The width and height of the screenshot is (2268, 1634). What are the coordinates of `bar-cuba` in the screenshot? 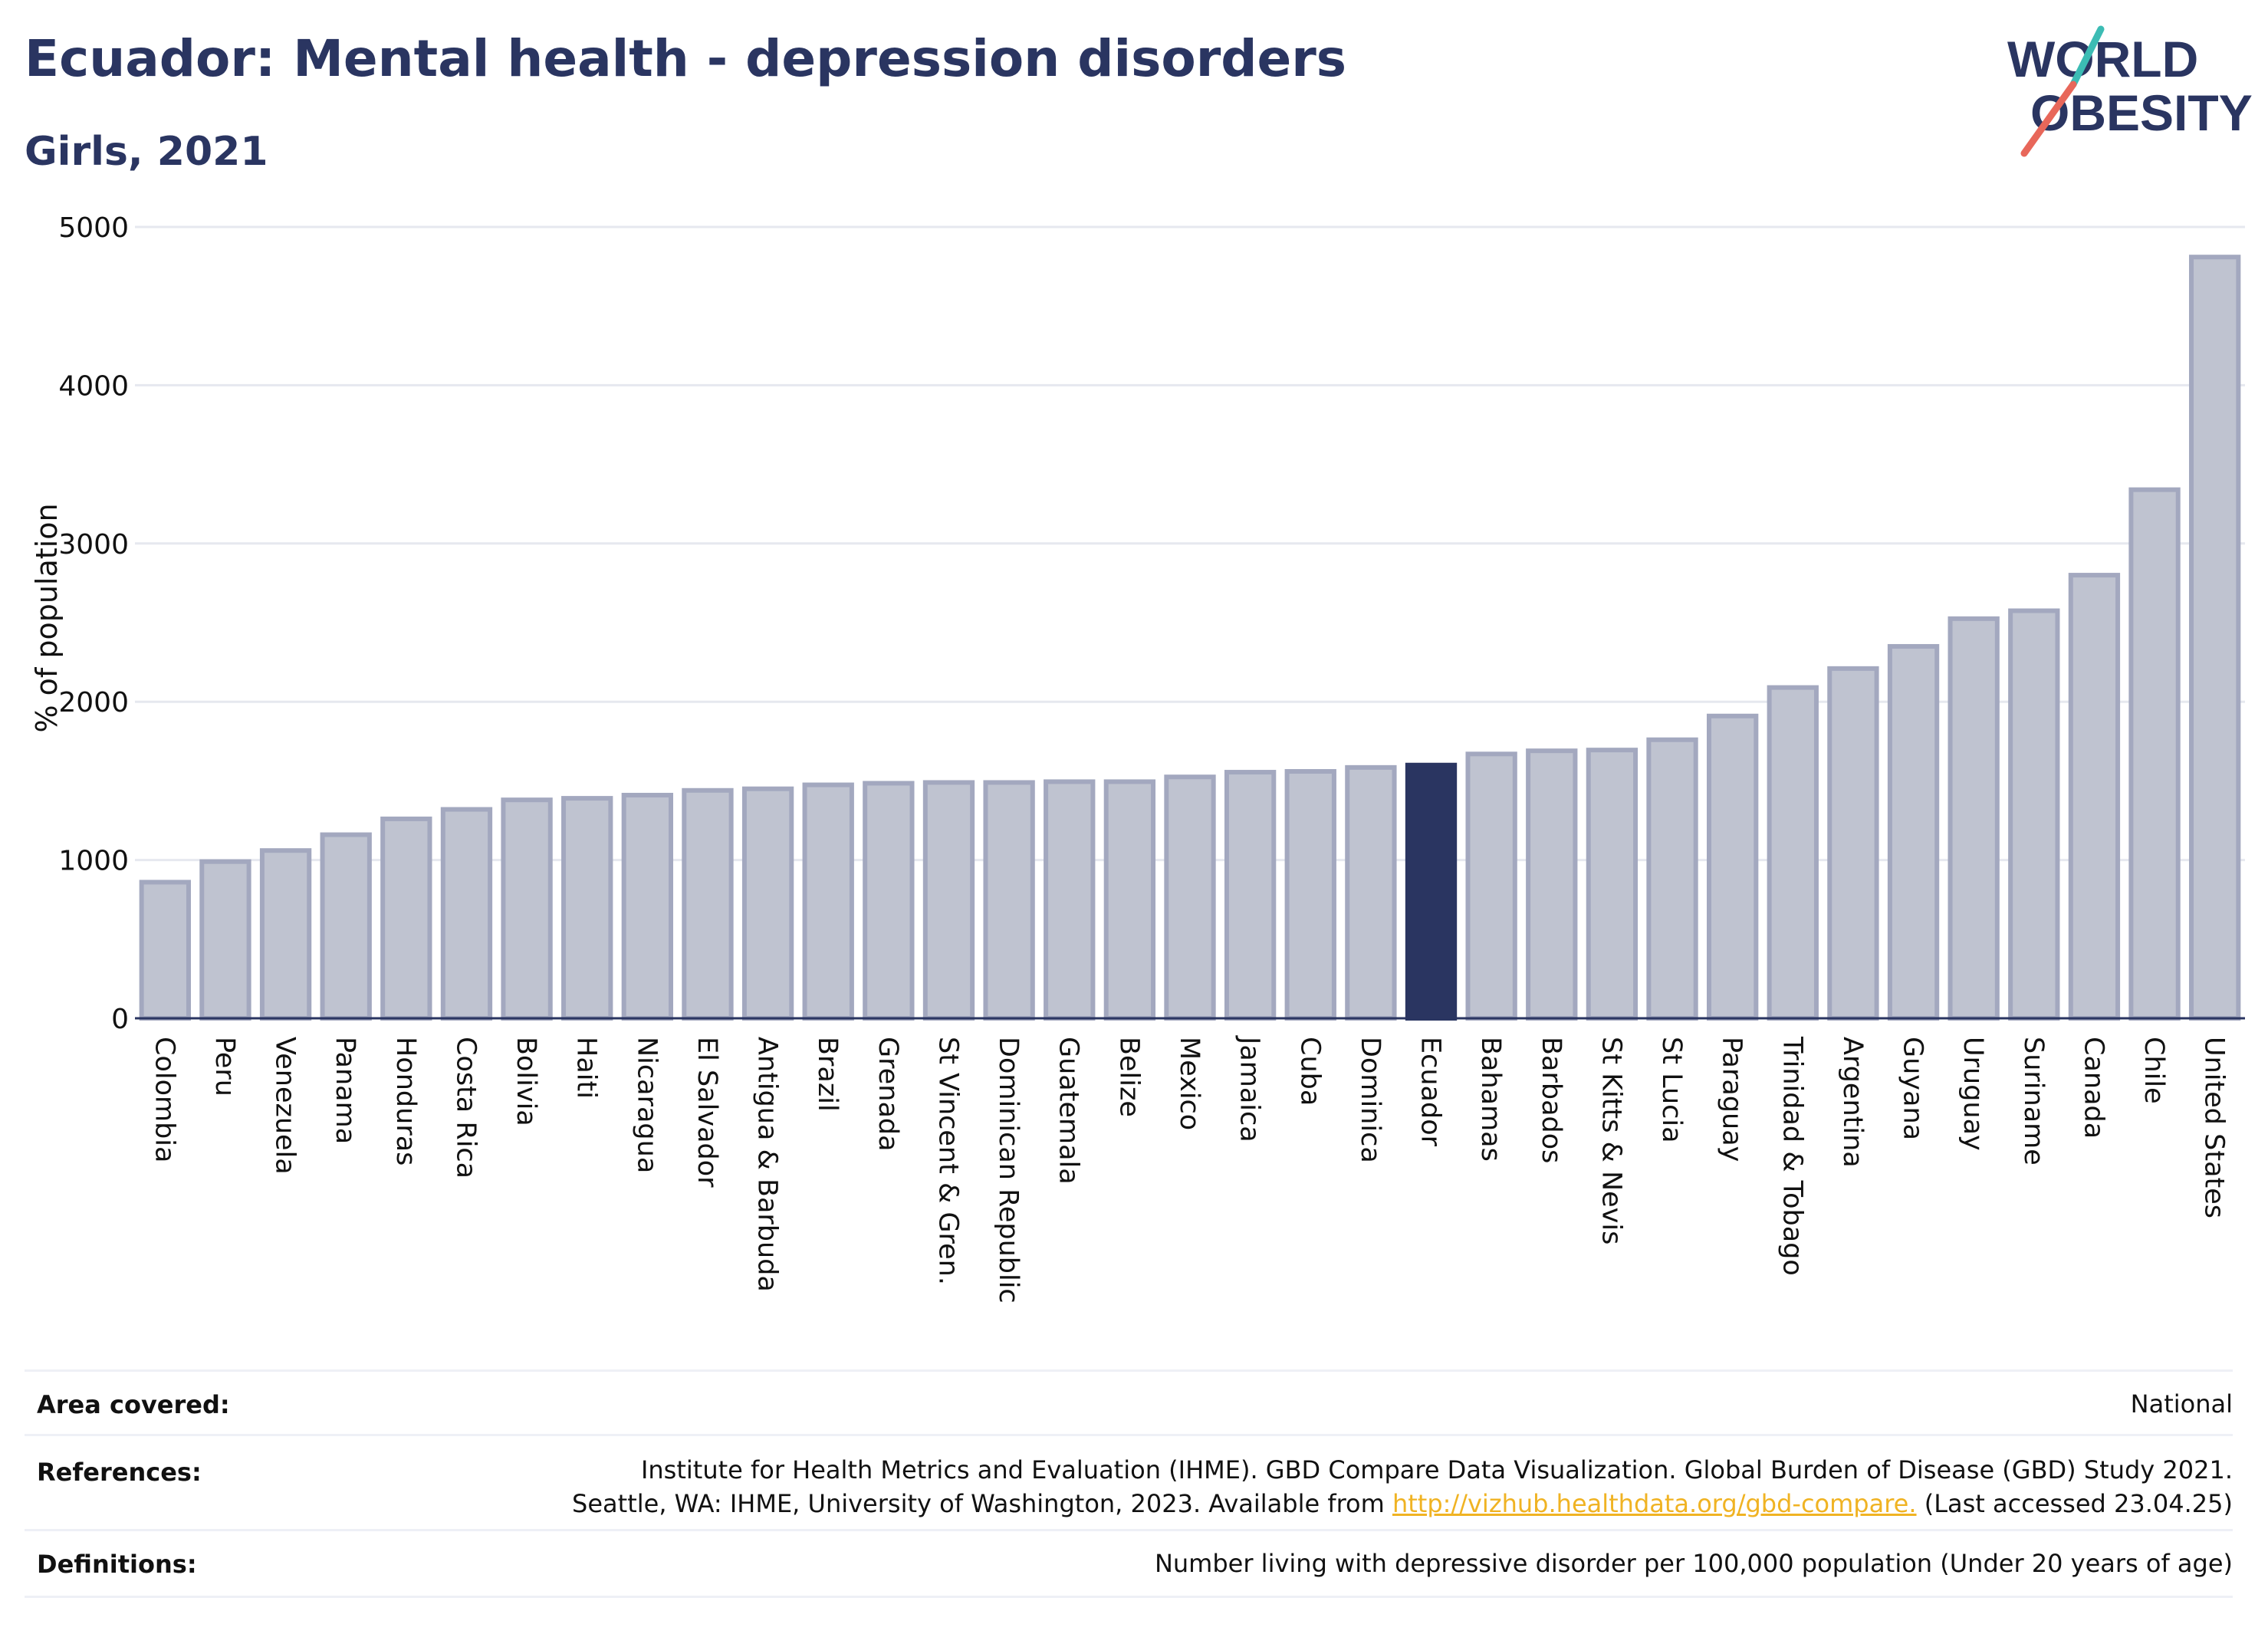 It's located at (1310, 895).